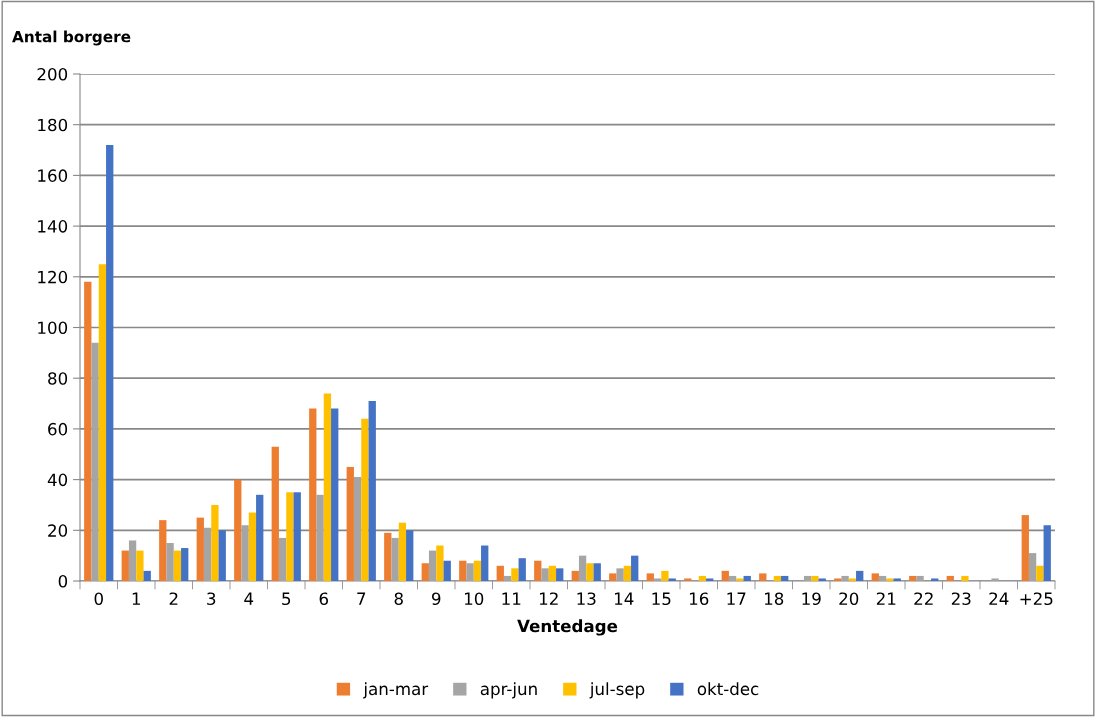 The width and height of the screenshot is (1096, 717). Describe the element at coordinates (923, 598) in the screenshot. I see `x-tick-label: 22` at that location.